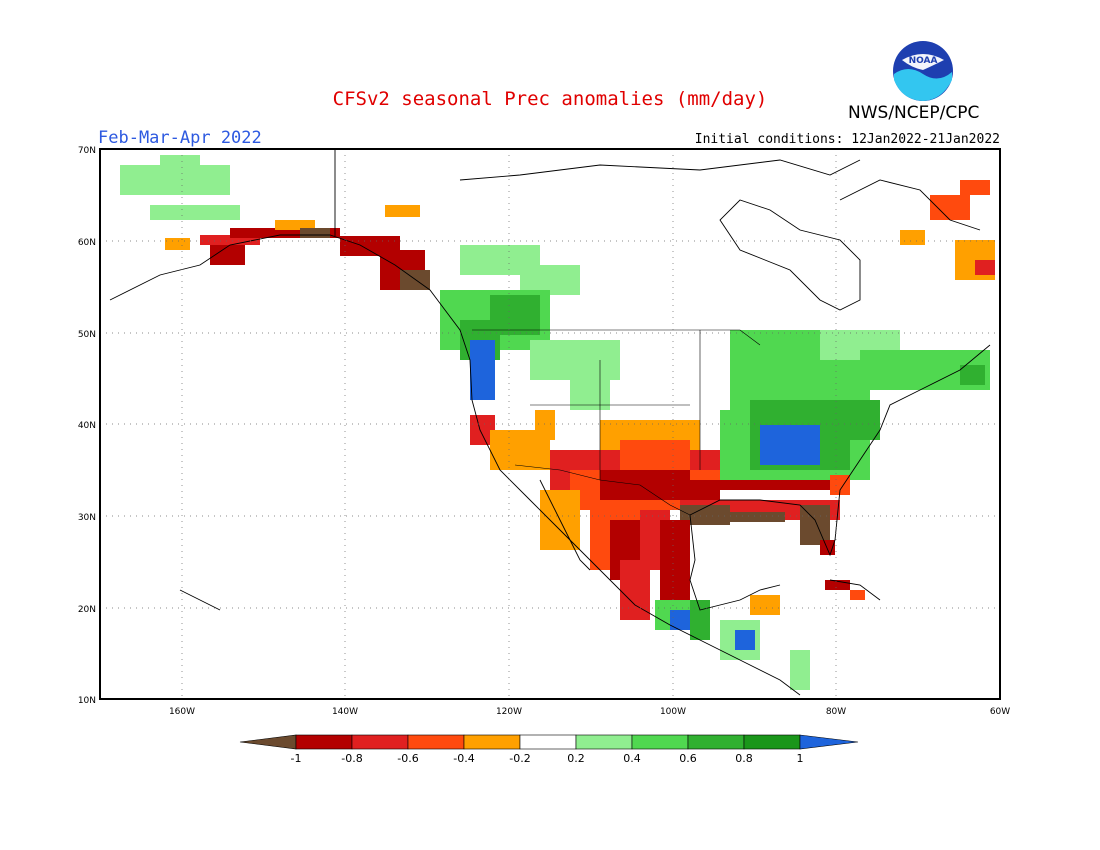 The image size is (1100, 850). What do you see at coordinates (87, 243) in the screenshot?
I see `lat-label: 60N` at bounding box center [87, 243].